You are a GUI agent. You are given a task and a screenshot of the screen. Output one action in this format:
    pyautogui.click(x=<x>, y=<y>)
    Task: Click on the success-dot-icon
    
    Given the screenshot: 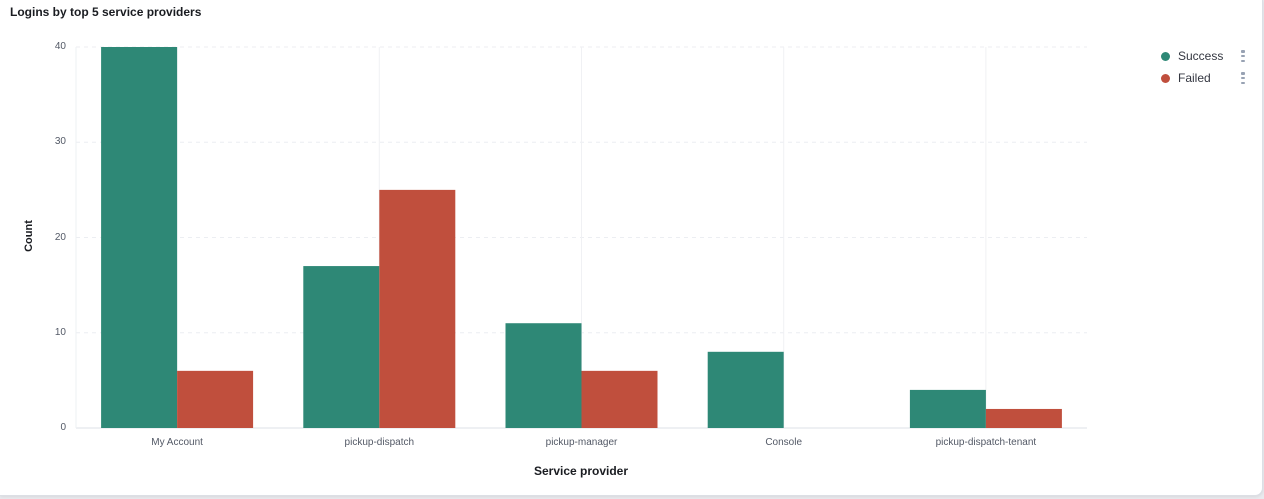 What is the action you would take?
    pyautogui.click(x=1165, y=56)
    